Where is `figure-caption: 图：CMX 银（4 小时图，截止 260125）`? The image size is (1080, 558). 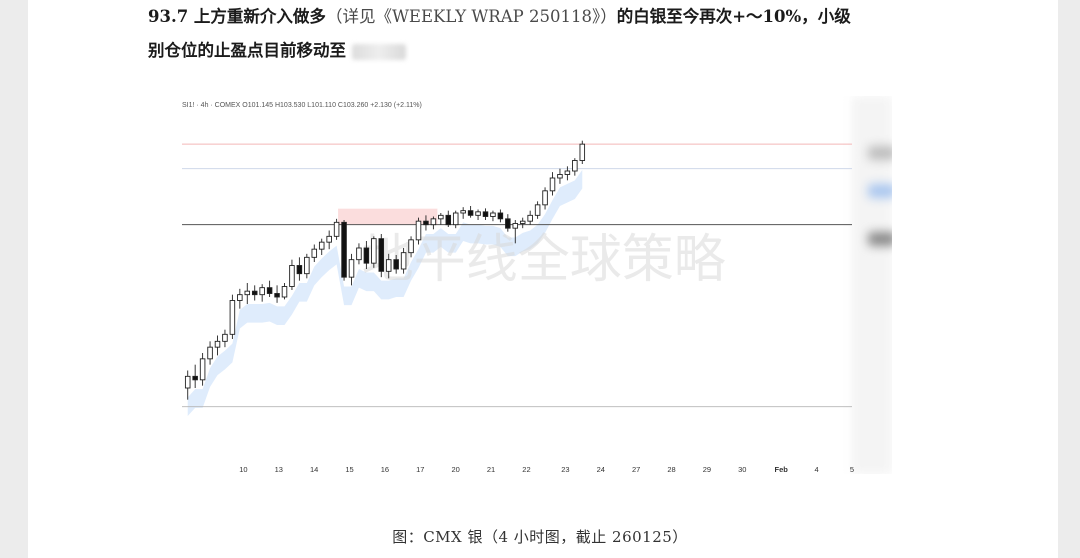 figure-caption: 图：CMX 银（4 小时图，截止 260125） is located at coordinates (540, 537).